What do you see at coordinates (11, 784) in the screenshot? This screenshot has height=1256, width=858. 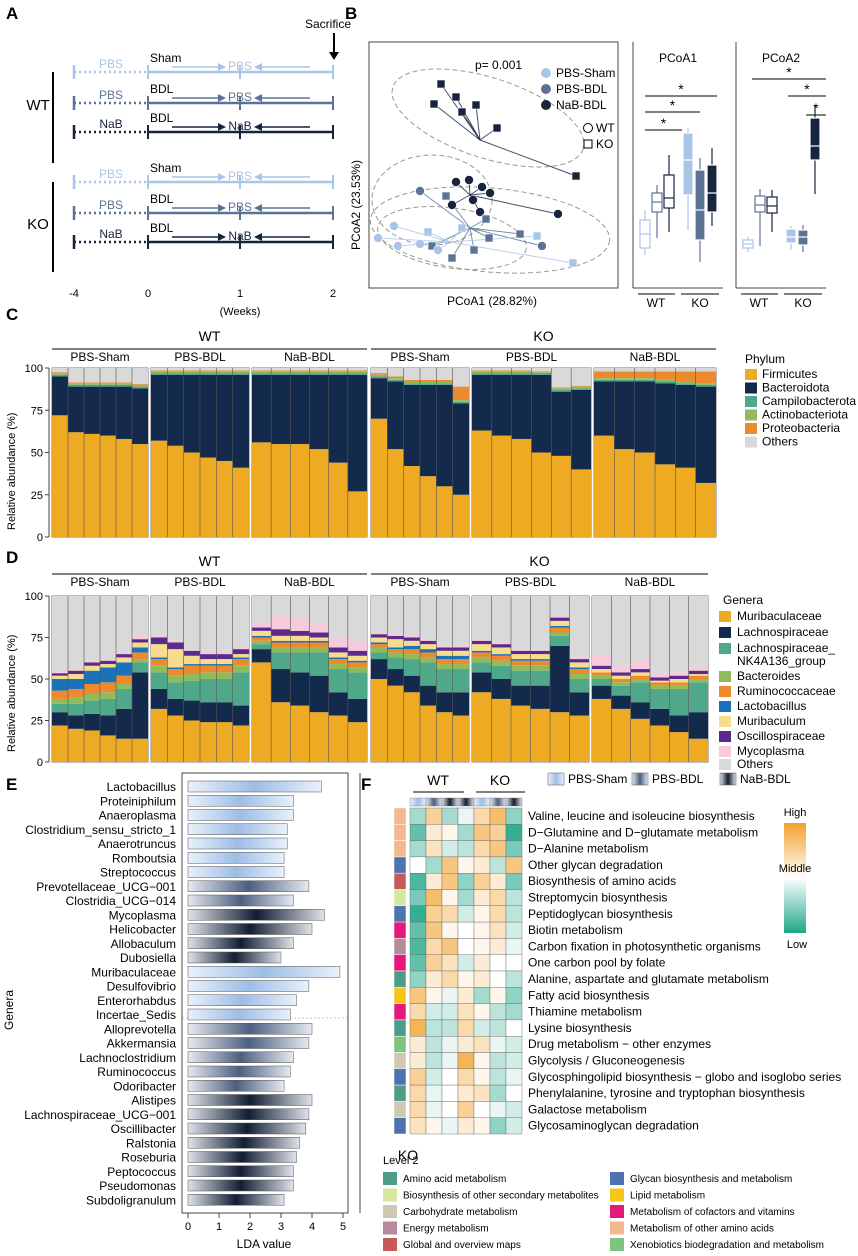 I see `panel-letter-e: E` at bounding box center [11, 784].